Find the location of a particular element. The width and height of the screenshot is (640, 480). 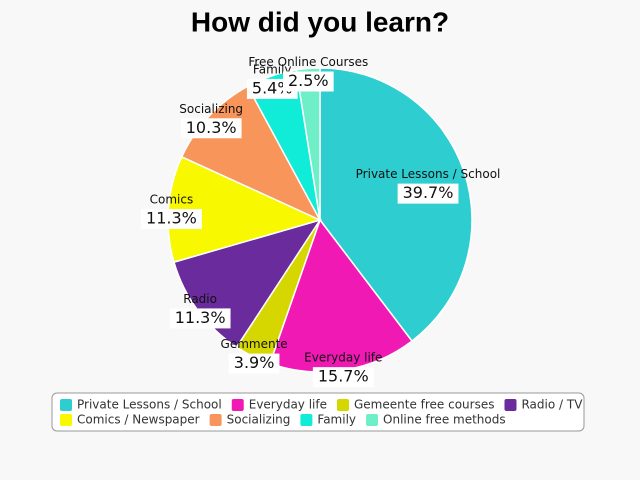

legend-label: Private Lessons / School is located at coordinates (149, 405).